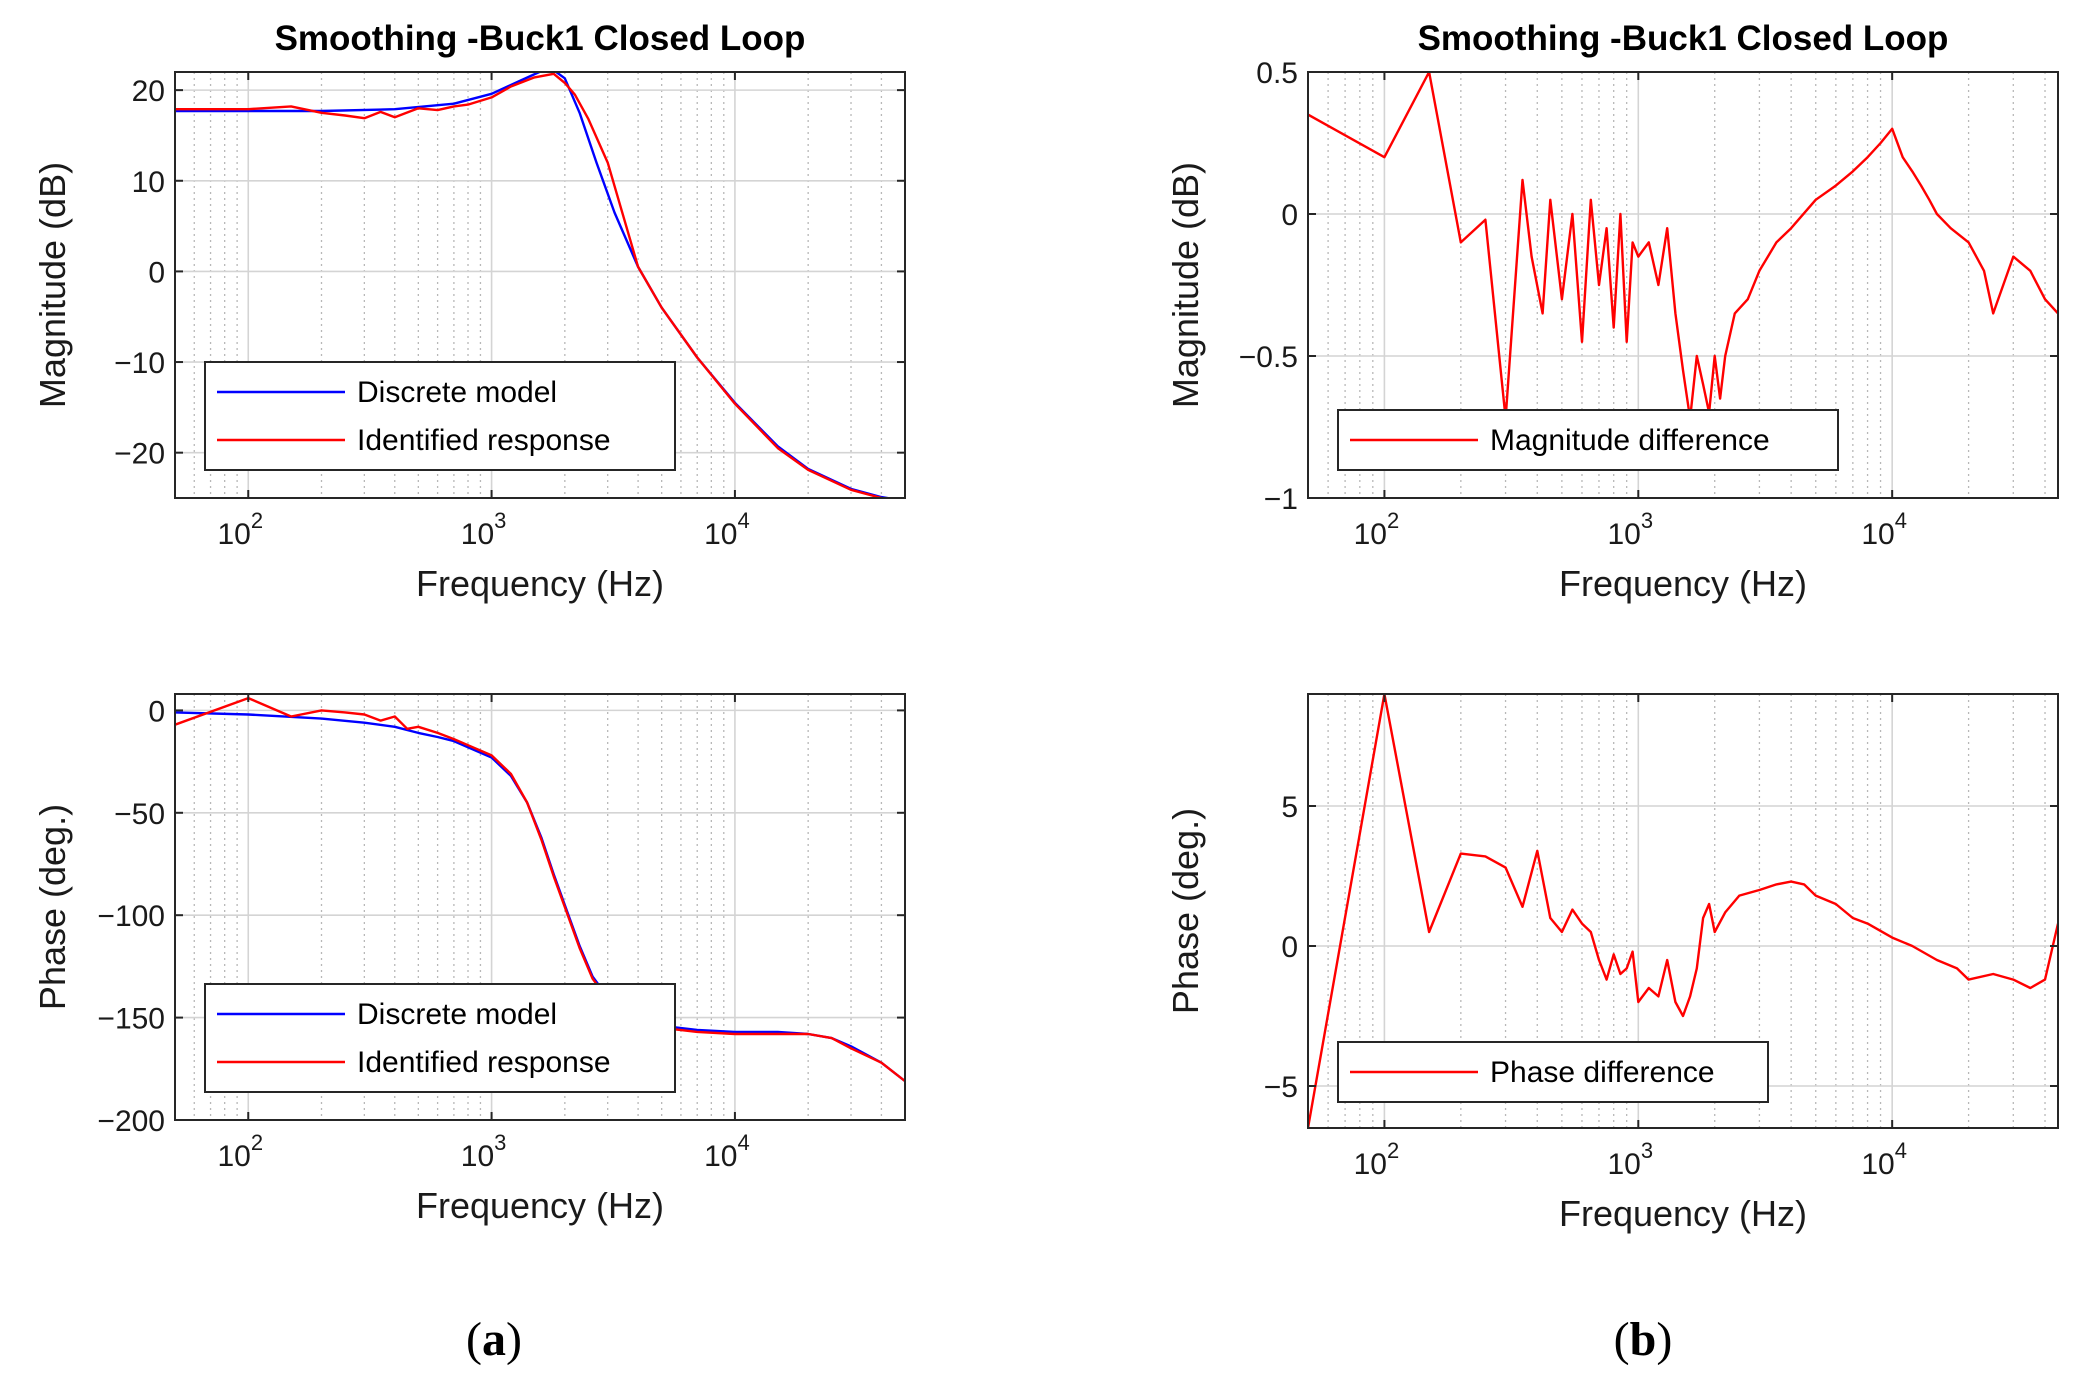 This screenshot has width=2074, height=1381. What do you see at coordinates (1281, 499) in the screenshot?
I see `y-tick-label: −1` at bounding box center [1281, 499].